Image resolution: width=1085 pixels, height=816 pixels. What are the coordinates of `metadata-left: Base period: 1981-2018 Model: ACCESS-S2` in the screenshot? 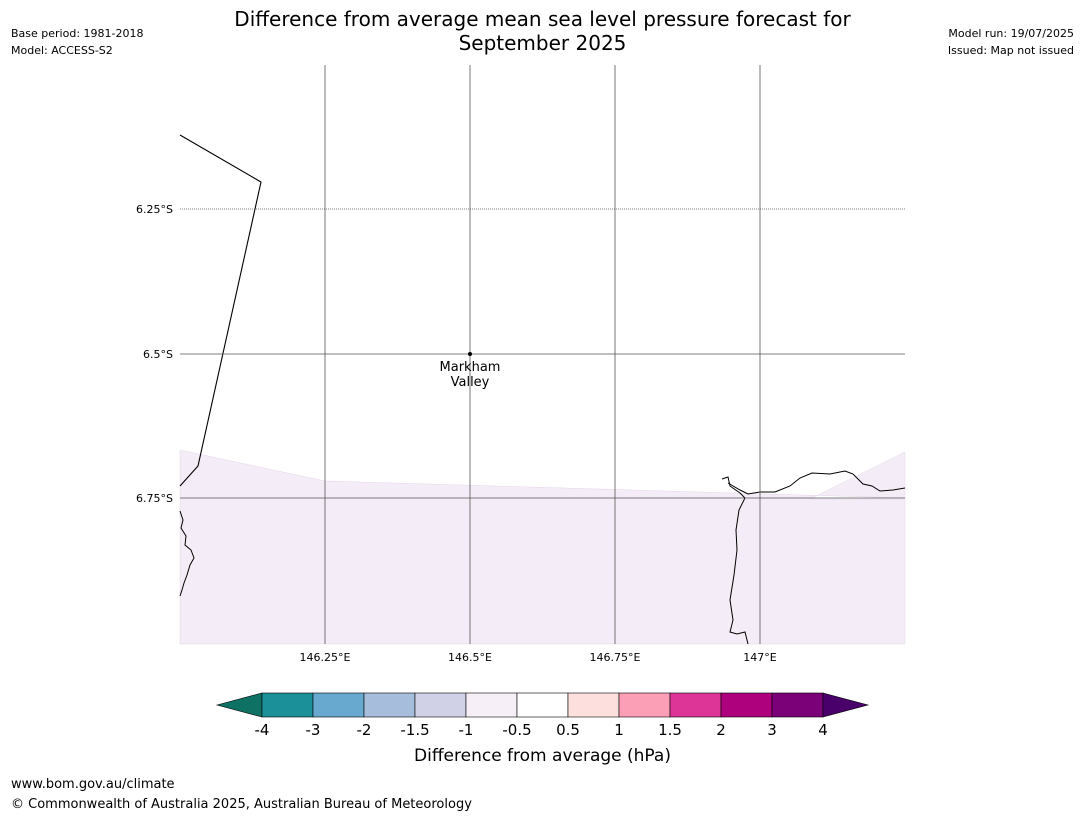 It's located at (77, 42).